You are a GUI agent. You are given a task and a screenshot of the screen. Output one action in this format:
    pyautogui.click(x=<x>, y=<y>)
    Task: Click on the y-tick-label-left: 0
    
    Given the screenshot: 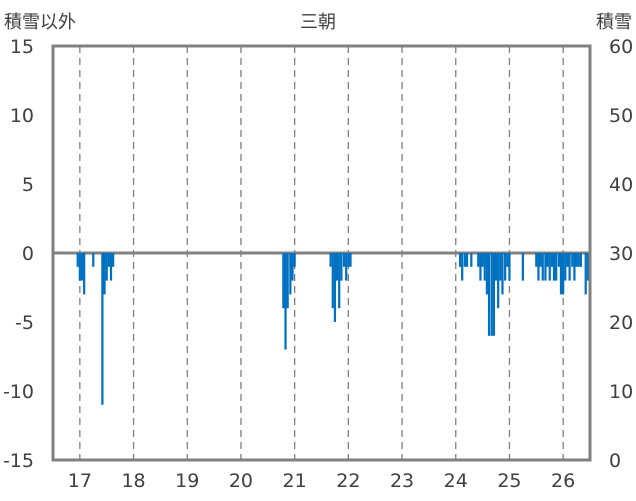 What is the action you would take?
    pyautogui.click(x=28, y=254)
    